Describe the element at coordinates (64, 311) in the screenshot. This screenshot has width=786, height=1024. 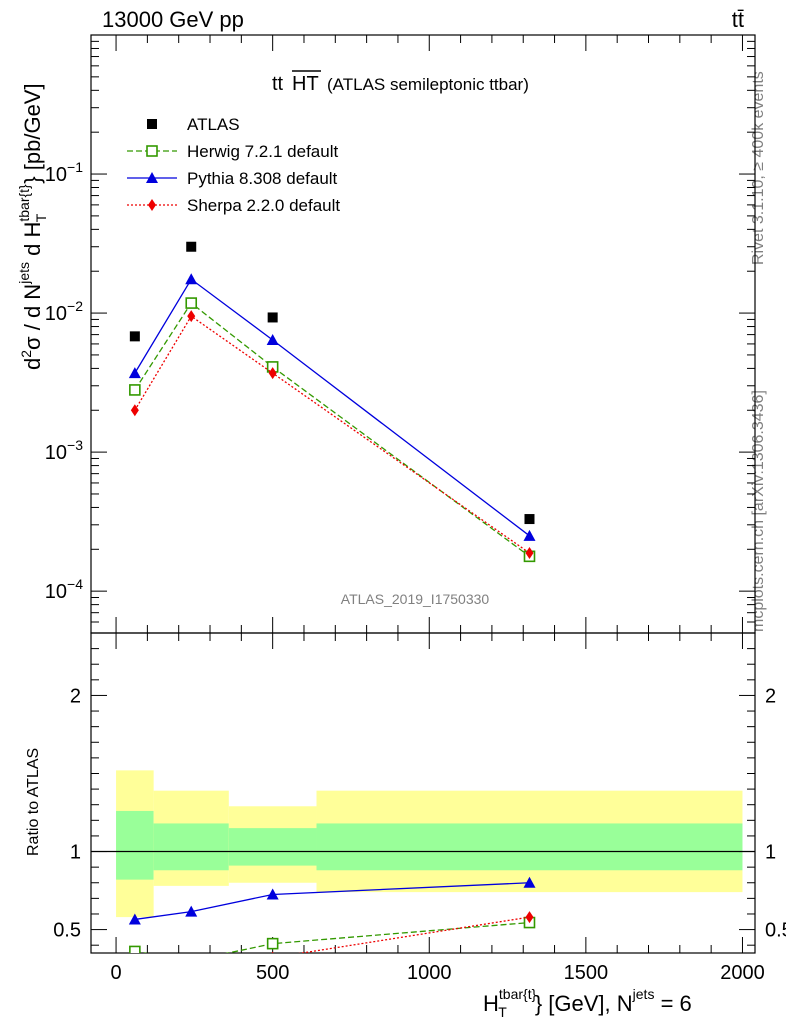
I see `main-y-tick-label-1: 10⁻²` at that location.